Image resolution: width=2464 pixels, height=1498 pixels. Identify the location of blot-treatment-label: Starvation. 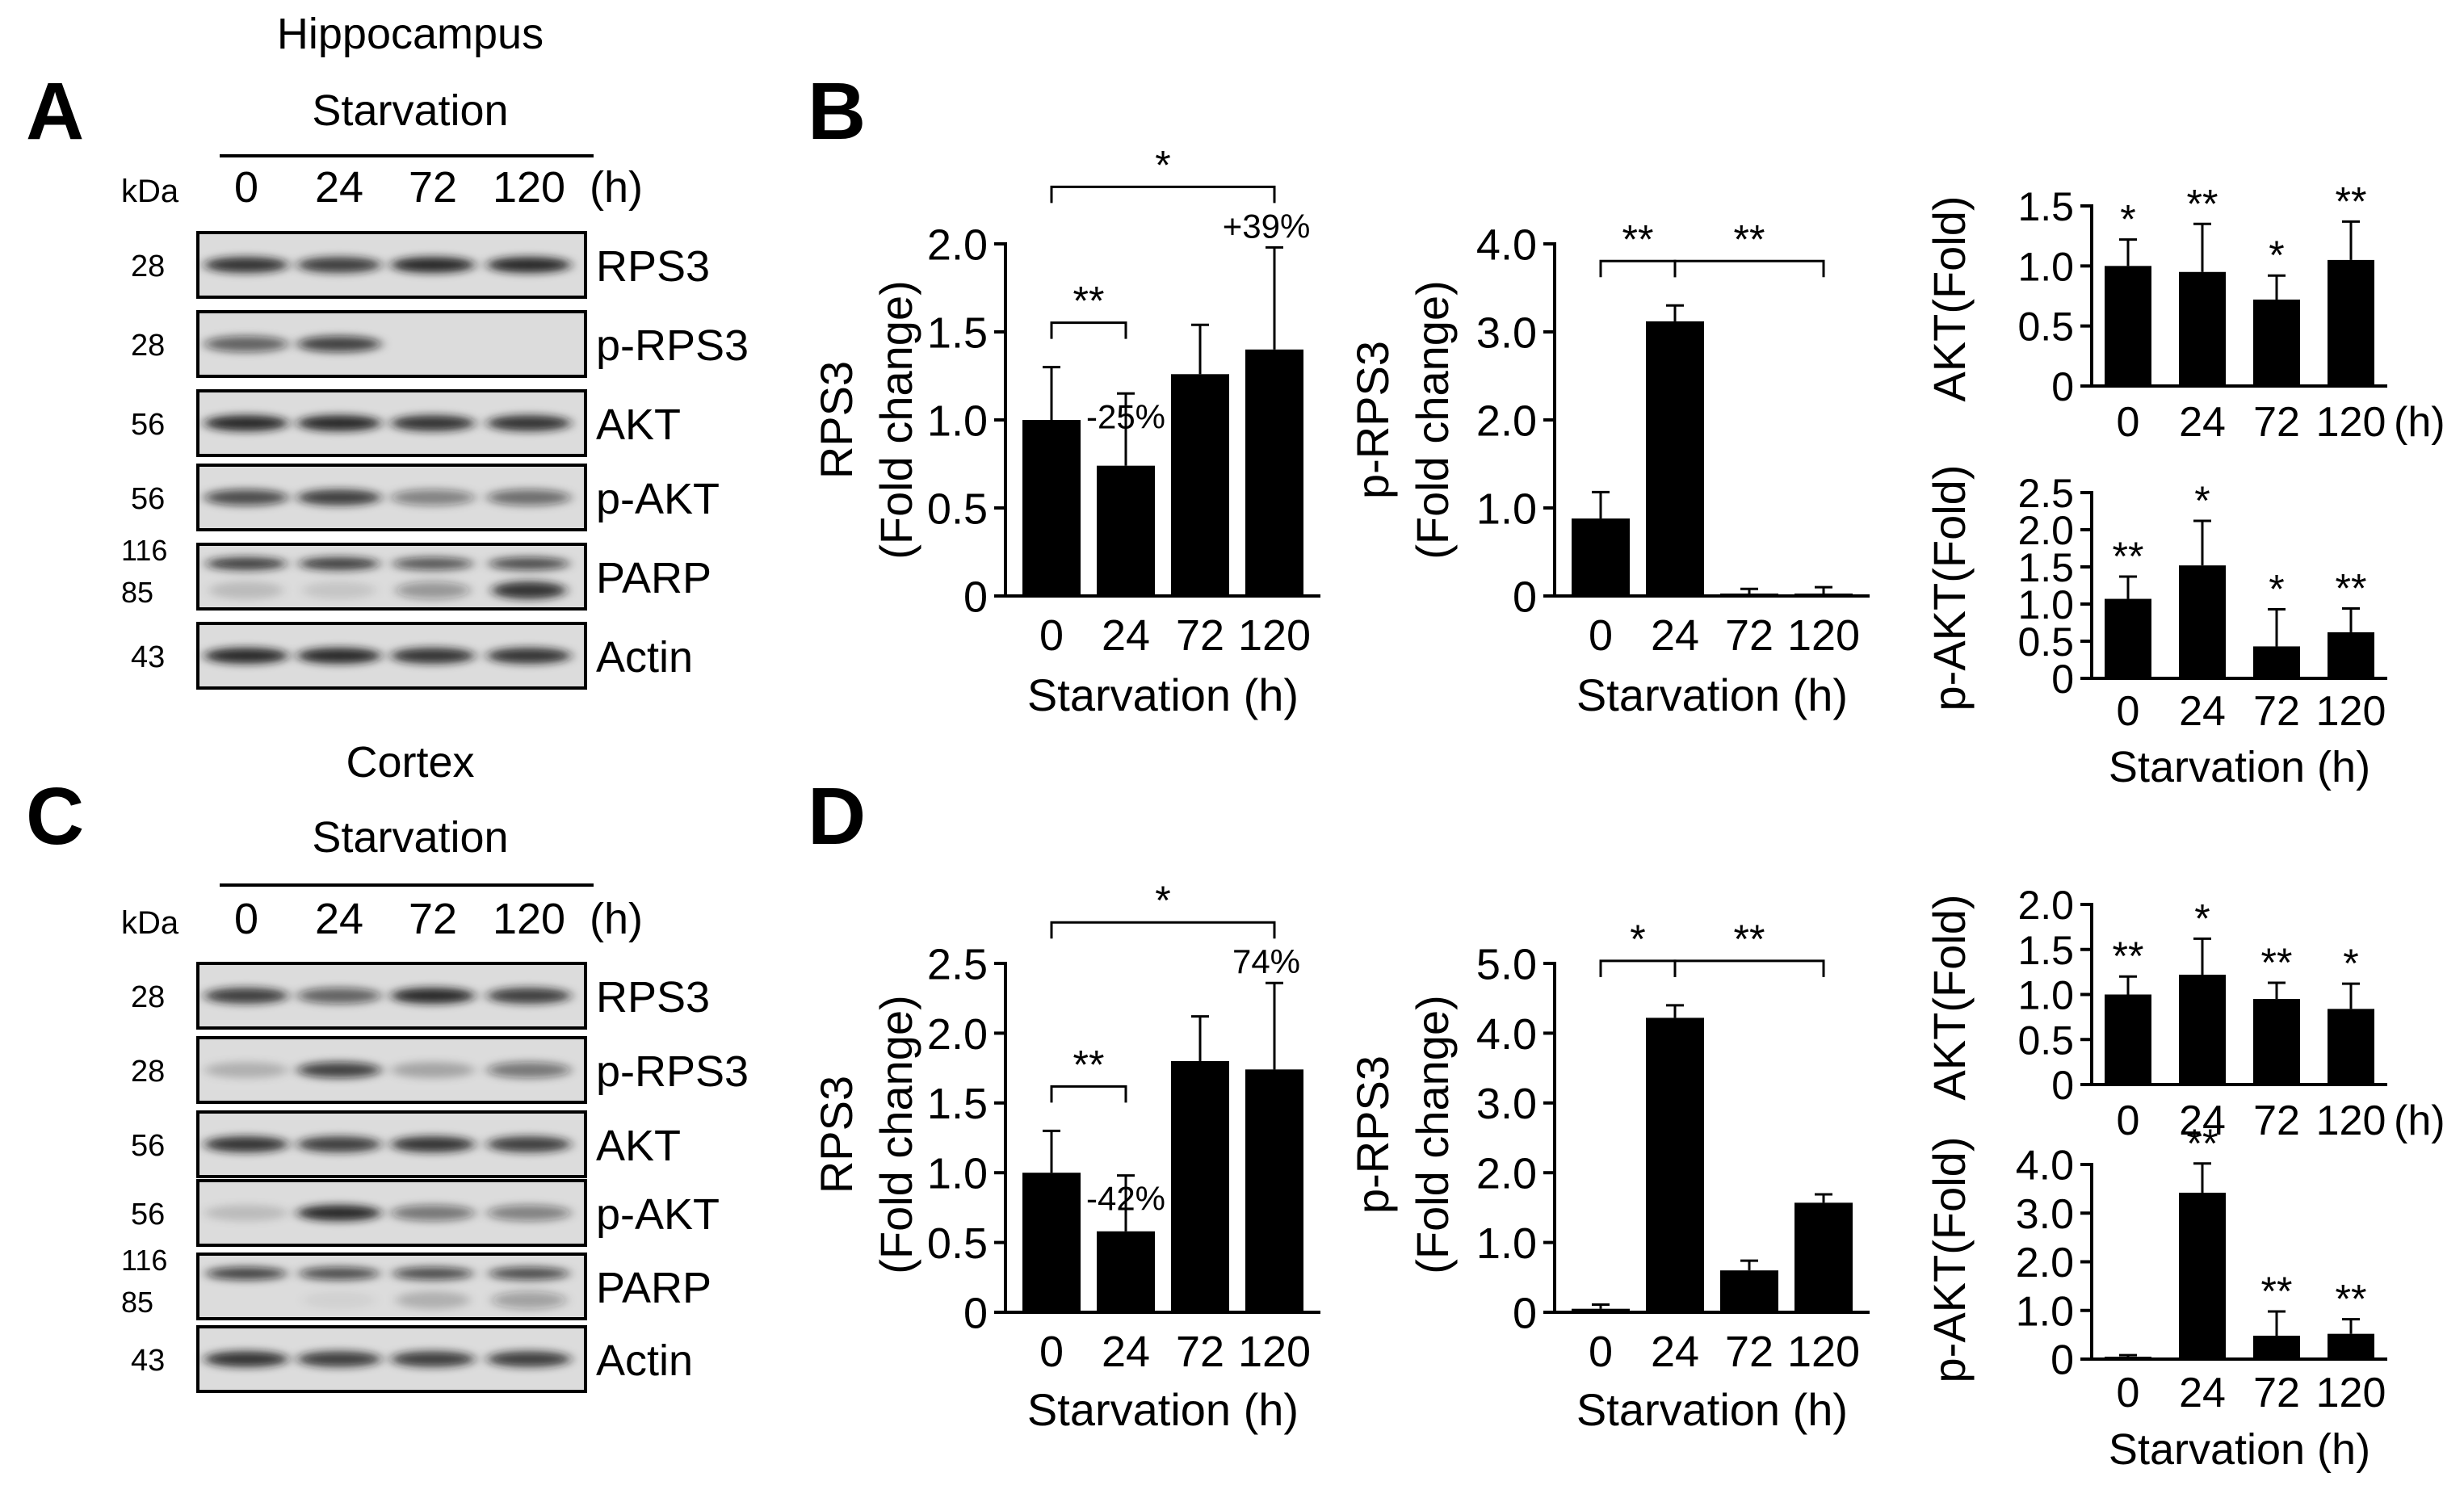
(410, 110).